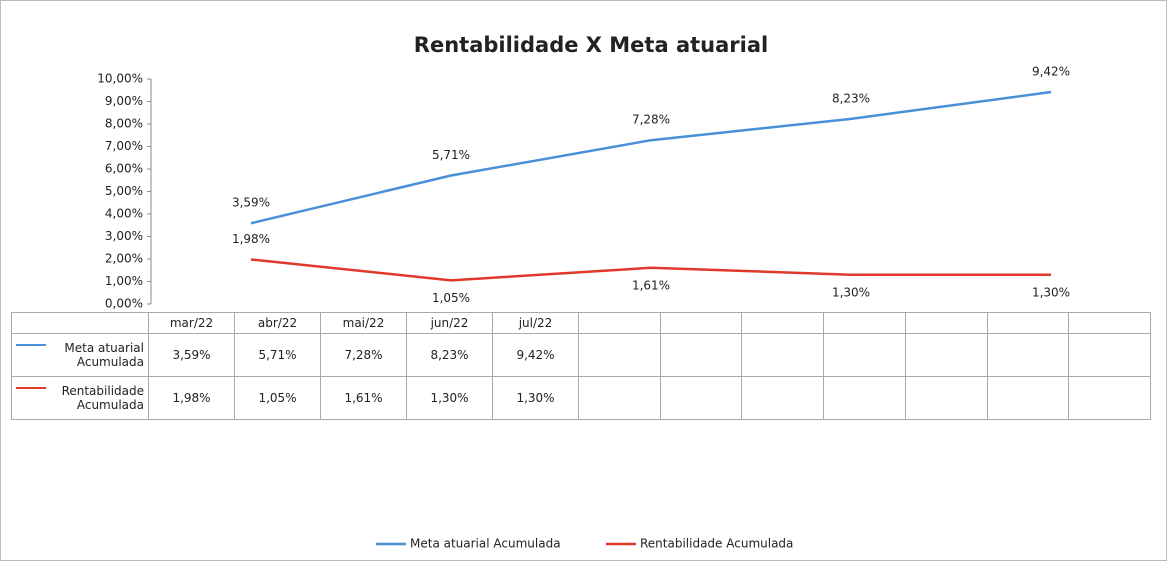  What do you see at coordinates (104, 355) in the screenshot?
I see `series-name: Meta atuarial Acumulada` at bounding box center [104, 355].